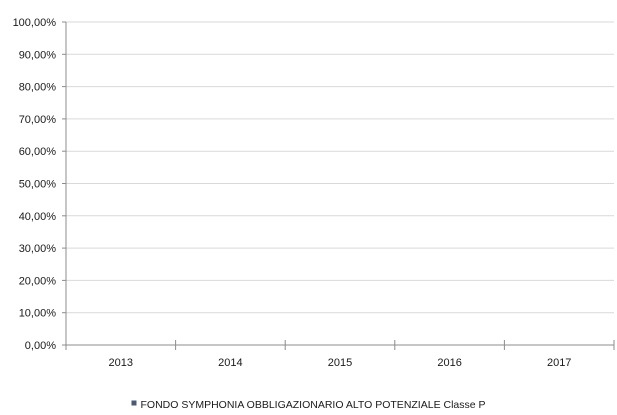 The width and height of the screenshot is (617, 415). What do you see at coordinates (38, 55) in the screenshot?
I see `y-tick-label: 90,00%` at bounding box center [38, 55].